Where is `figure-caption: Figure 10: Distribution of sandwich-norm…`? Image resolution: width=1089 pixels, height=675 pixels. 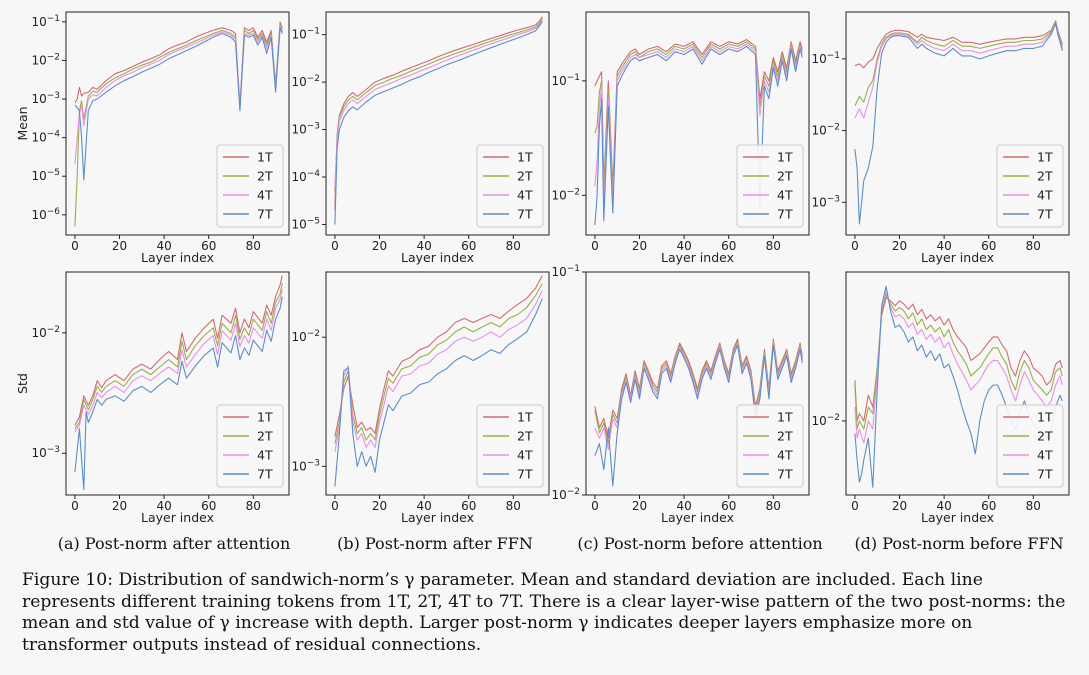
figure-caption: Figure 10: Distribution of sandwich-norm… is located at coordinates (547, 613).